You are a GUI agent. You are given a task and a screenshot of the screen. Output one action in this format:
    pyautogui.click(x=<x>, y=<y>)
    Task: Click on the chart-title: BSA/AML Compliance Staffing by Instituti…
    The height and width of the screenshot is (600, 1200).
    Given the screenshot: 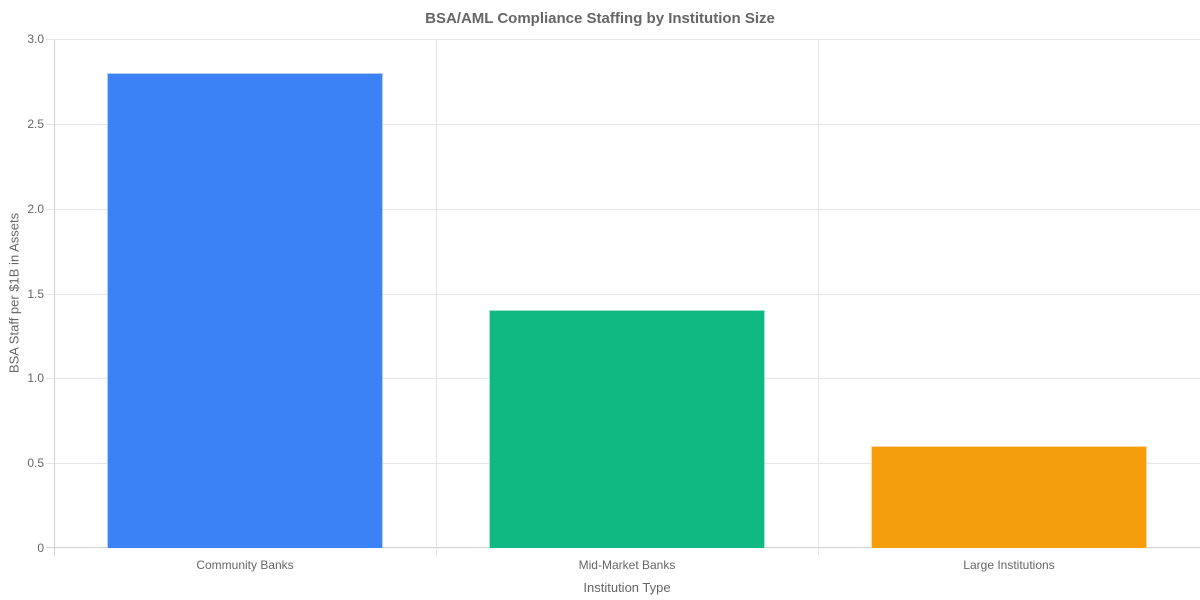 What is the action you would take?
    pyautogui.click(x=600, y=18)
    